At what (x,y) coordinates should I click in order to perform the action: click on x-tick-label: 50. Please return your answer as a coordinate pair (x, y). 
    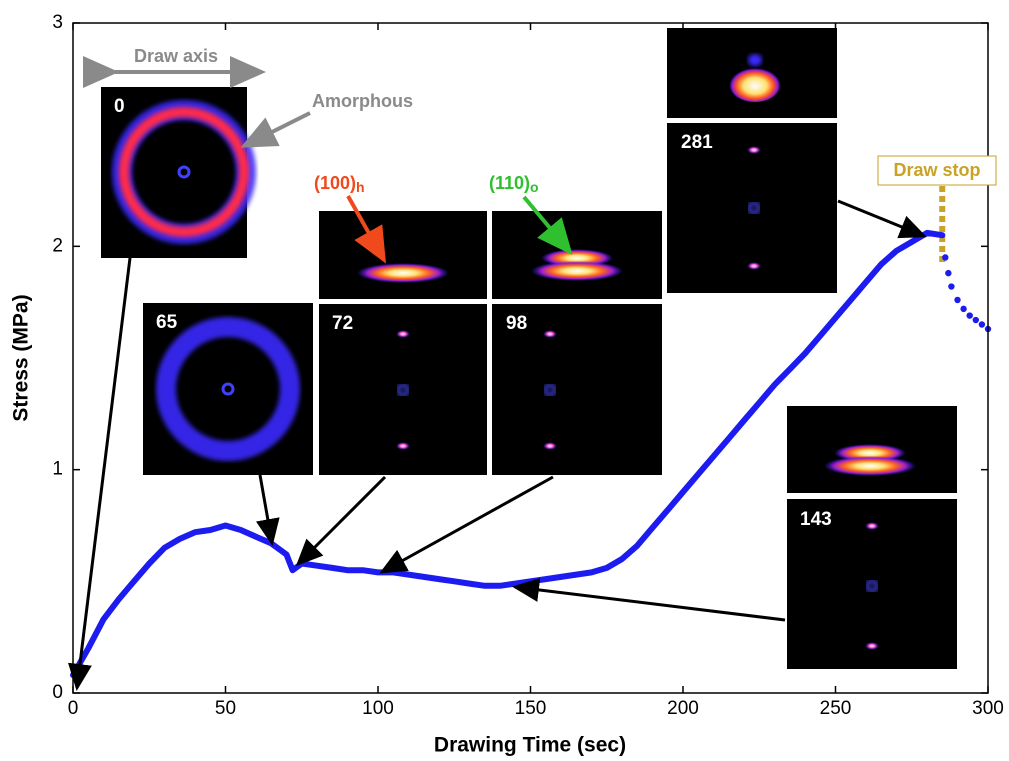
    Looking at the image, I should click on (225, 708).